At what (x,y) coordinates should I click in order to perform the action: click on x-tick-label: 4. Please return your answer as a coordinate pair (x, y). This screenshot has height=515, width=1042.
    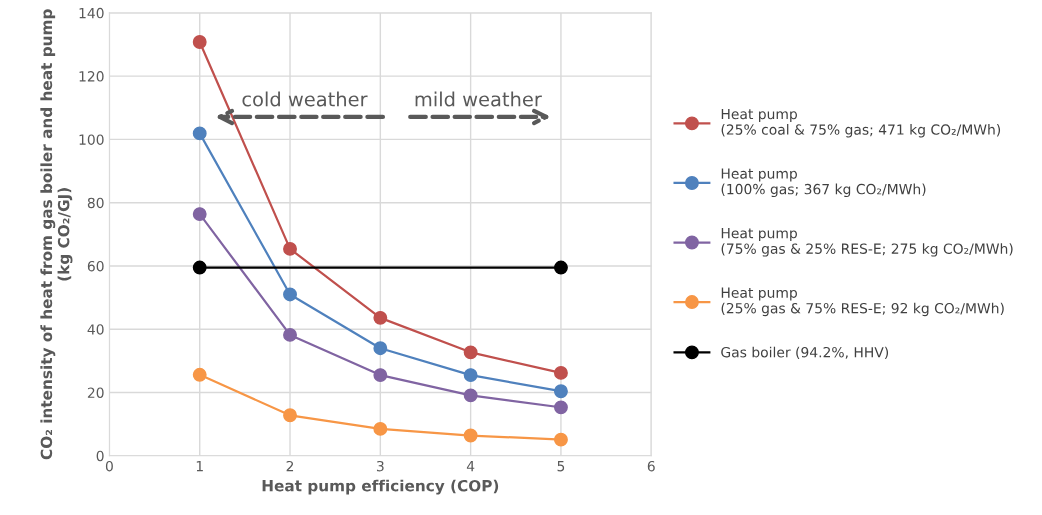
    Looking at the image, I should click on (470, 466).